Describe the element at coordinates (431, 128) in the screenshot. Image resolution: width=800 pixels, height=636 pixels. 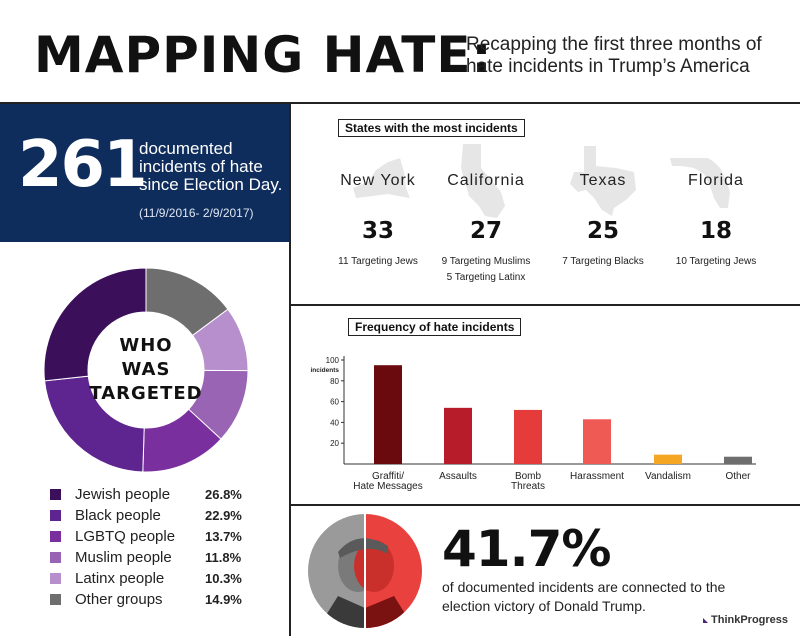
I see `states-title: States with the most incidents` at that location.